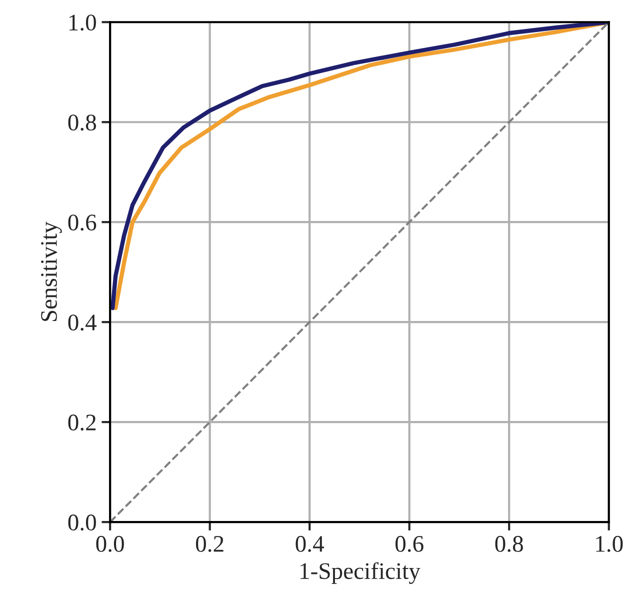 The height and width of the screenshot is (598, 629). Describe the element at coordinates (409, 544) in the screenshot. I see `x-tick-label: 0.6` at that location.